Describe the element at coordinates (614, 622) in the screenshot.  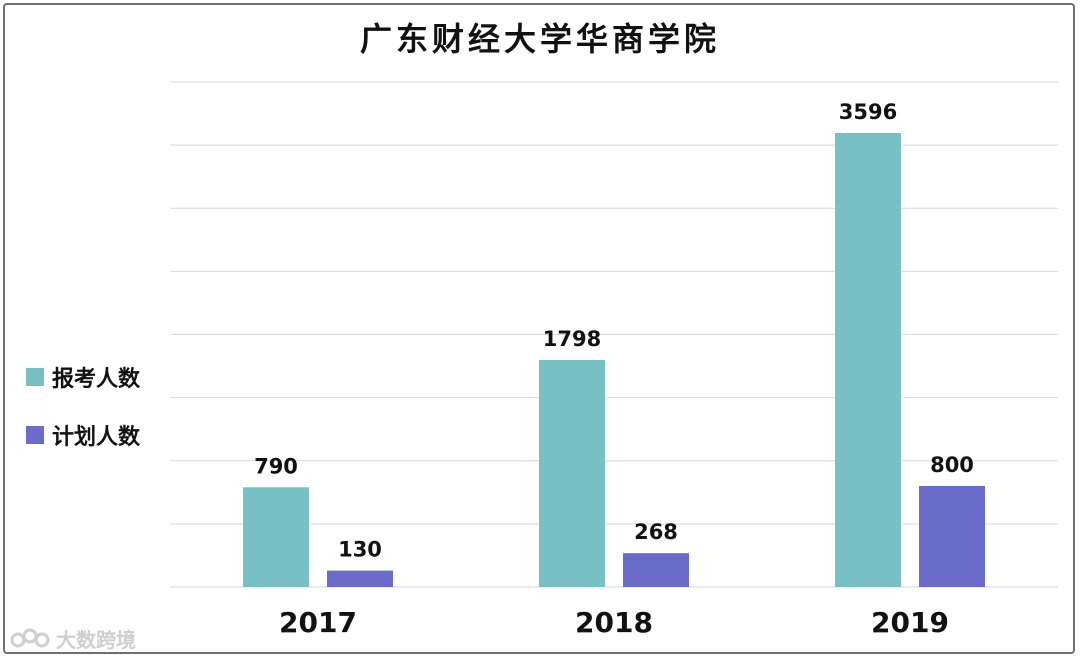
I see `x-tick-label-2018: 2018` at that location.